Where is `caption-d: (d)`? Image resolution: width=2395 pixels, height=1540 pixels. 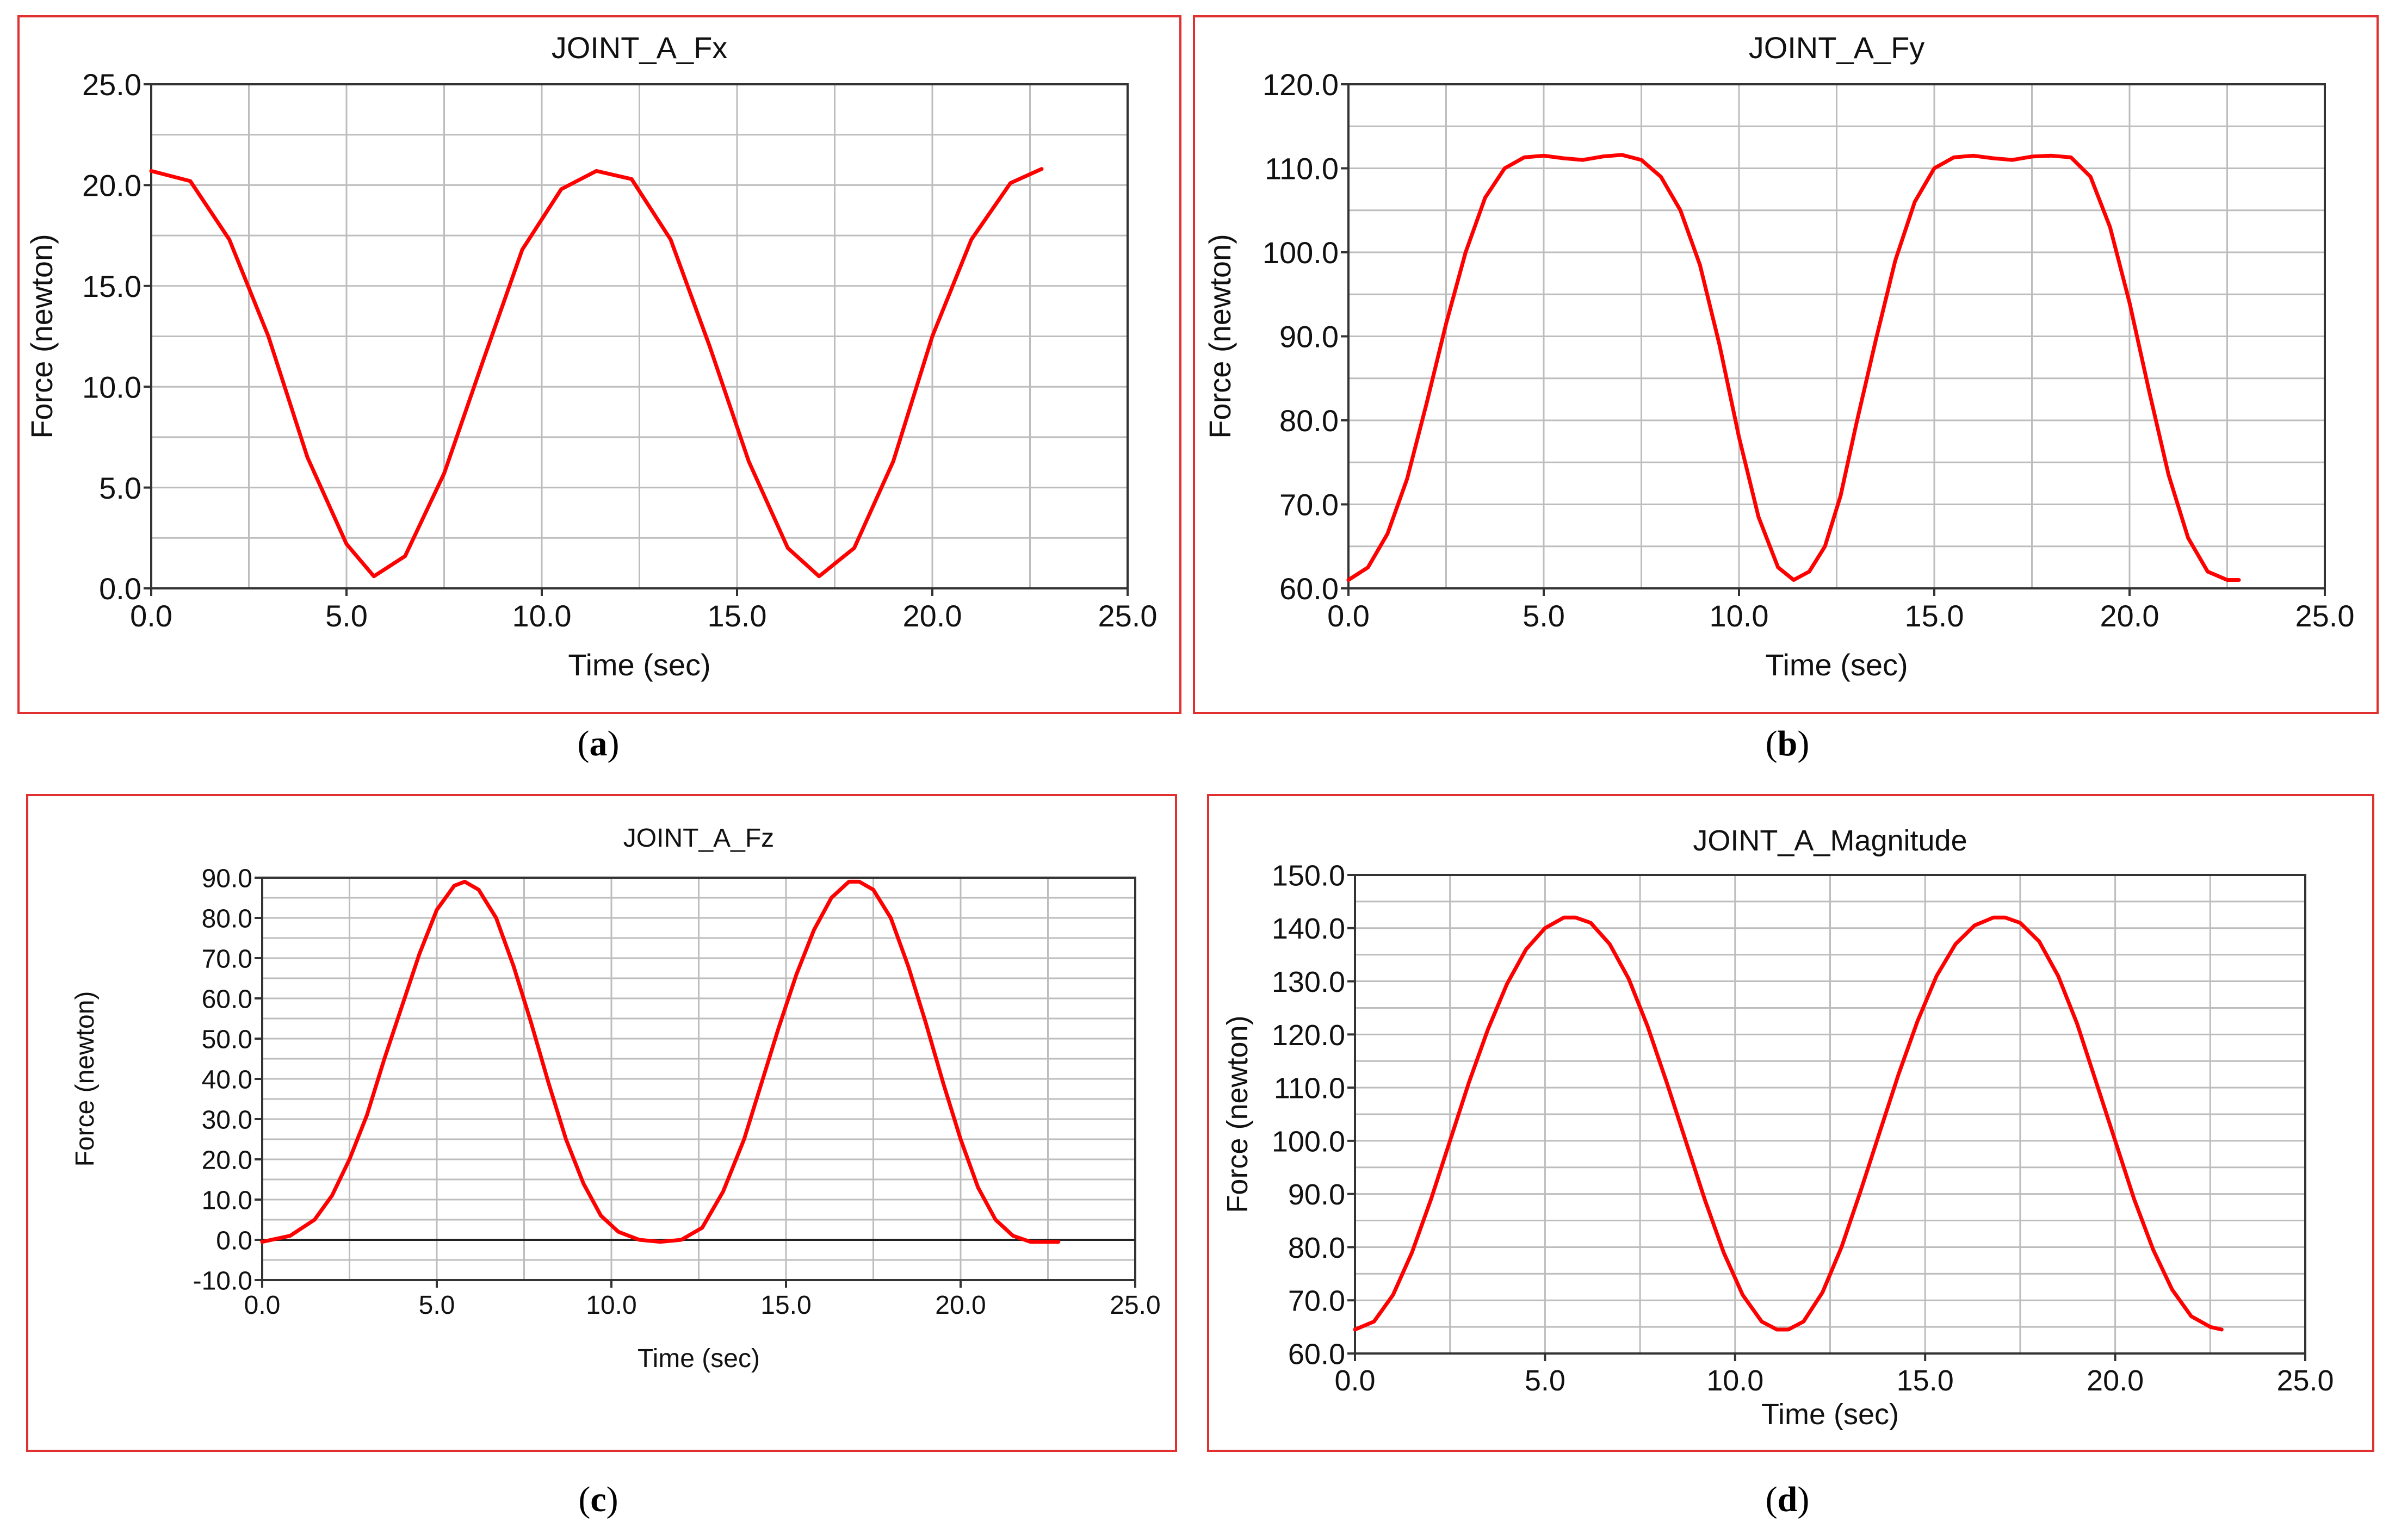 caption-d: (d) is located at coordinates (1787, 1499).